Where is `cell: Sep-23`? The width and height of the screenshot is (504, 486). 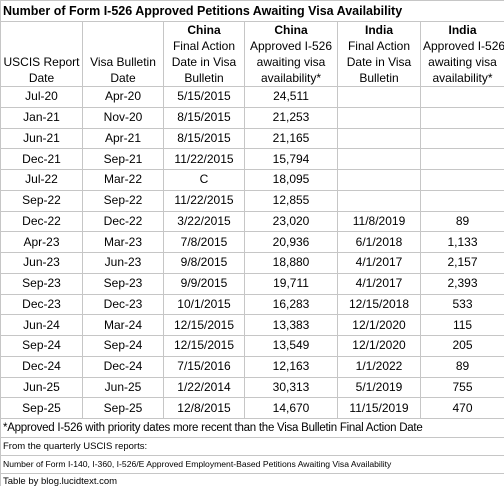
cell: Sep-23 is located at coordinates (41, 283).